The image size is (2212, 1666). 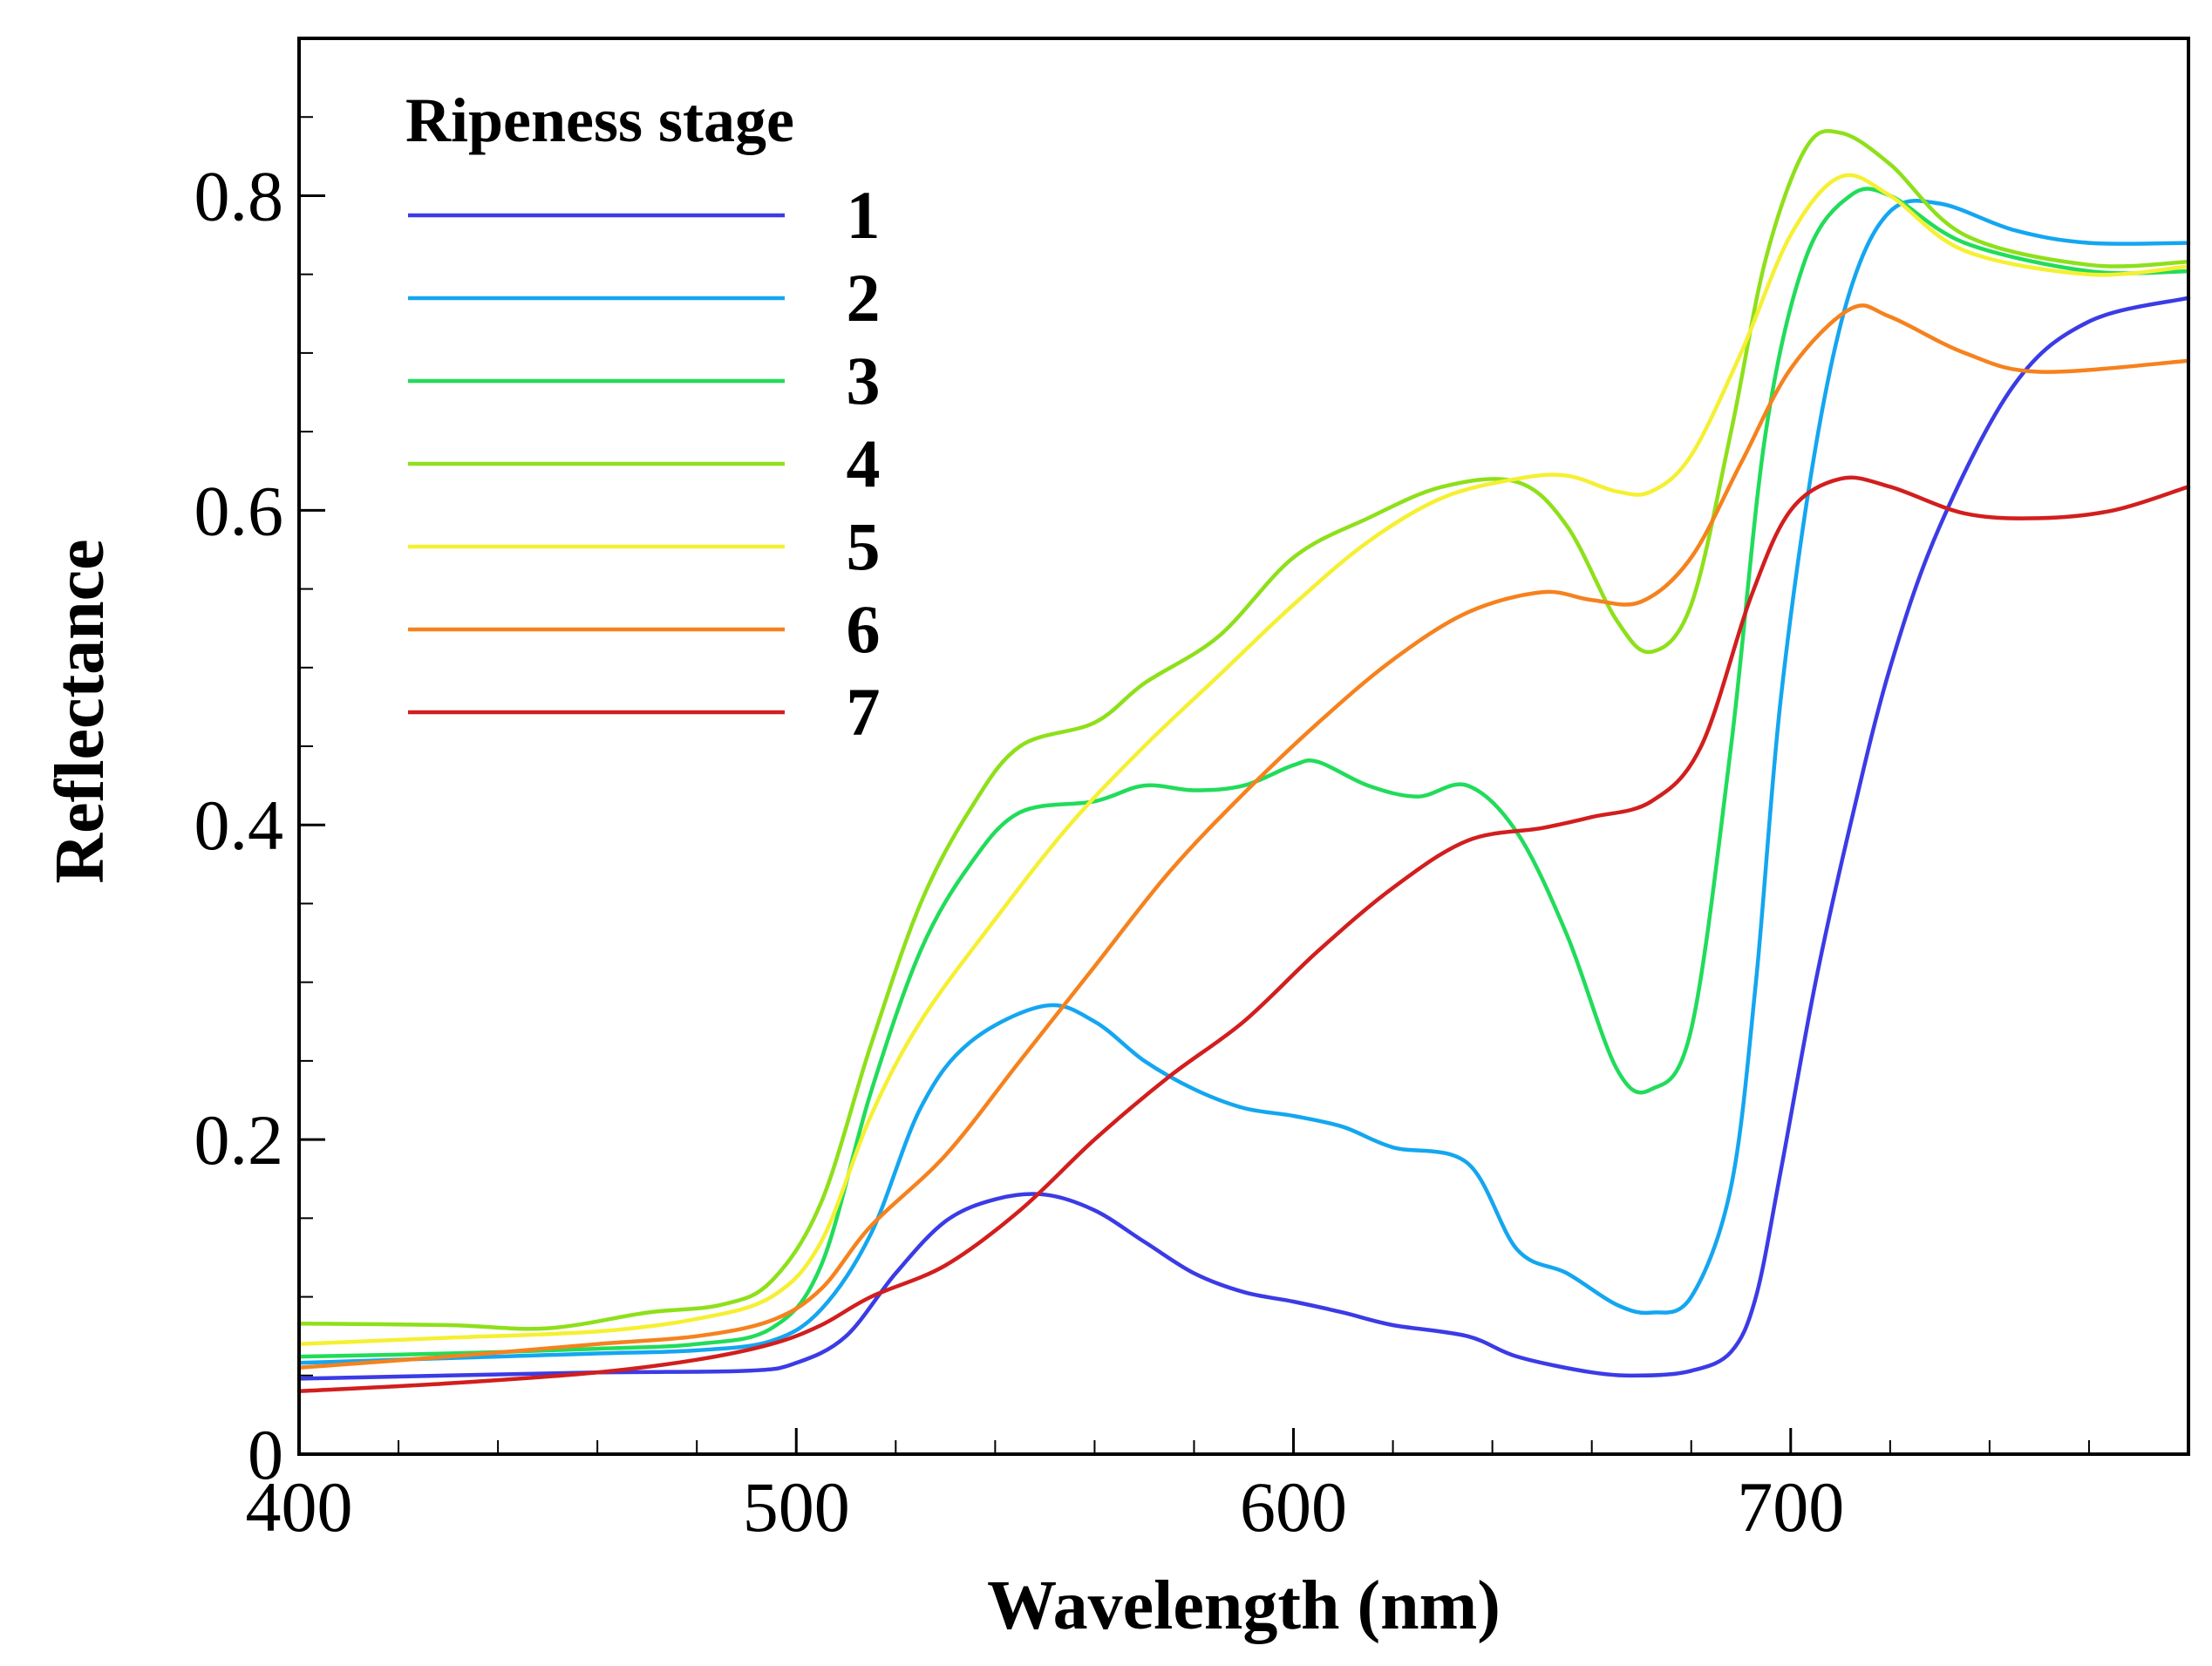 What do you see at coordinates (80, 711) in the screenshot?
I see `y-axis-title: Reflectance` at bounding box center [80, 711].